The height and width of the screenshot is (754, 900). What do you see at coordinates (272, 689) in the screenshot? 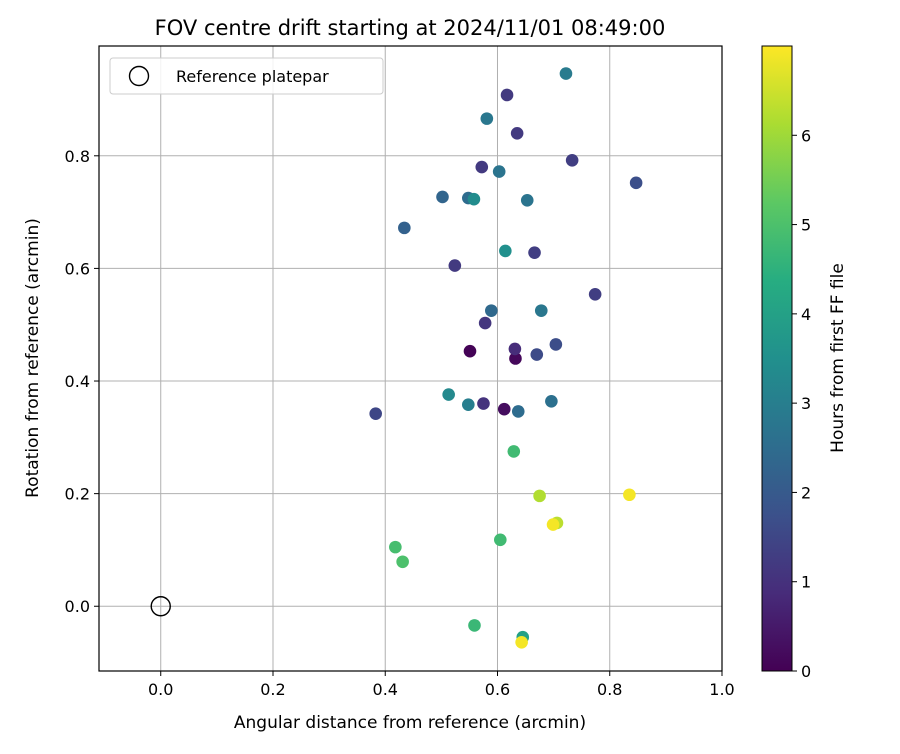
I see `x-tick-label: 0.2` at bounding box center [272, 689].